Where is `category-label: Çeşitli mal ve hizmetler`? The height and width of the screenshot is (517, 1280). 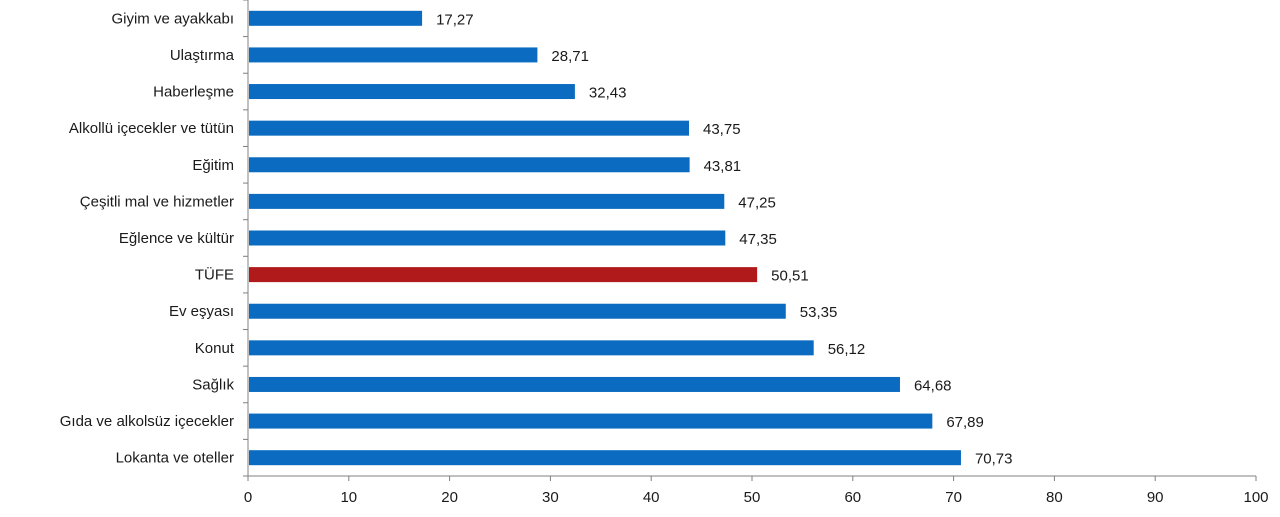 category-label: Çeşitli mal ve hizmetler is located at coordinates (157, 201).